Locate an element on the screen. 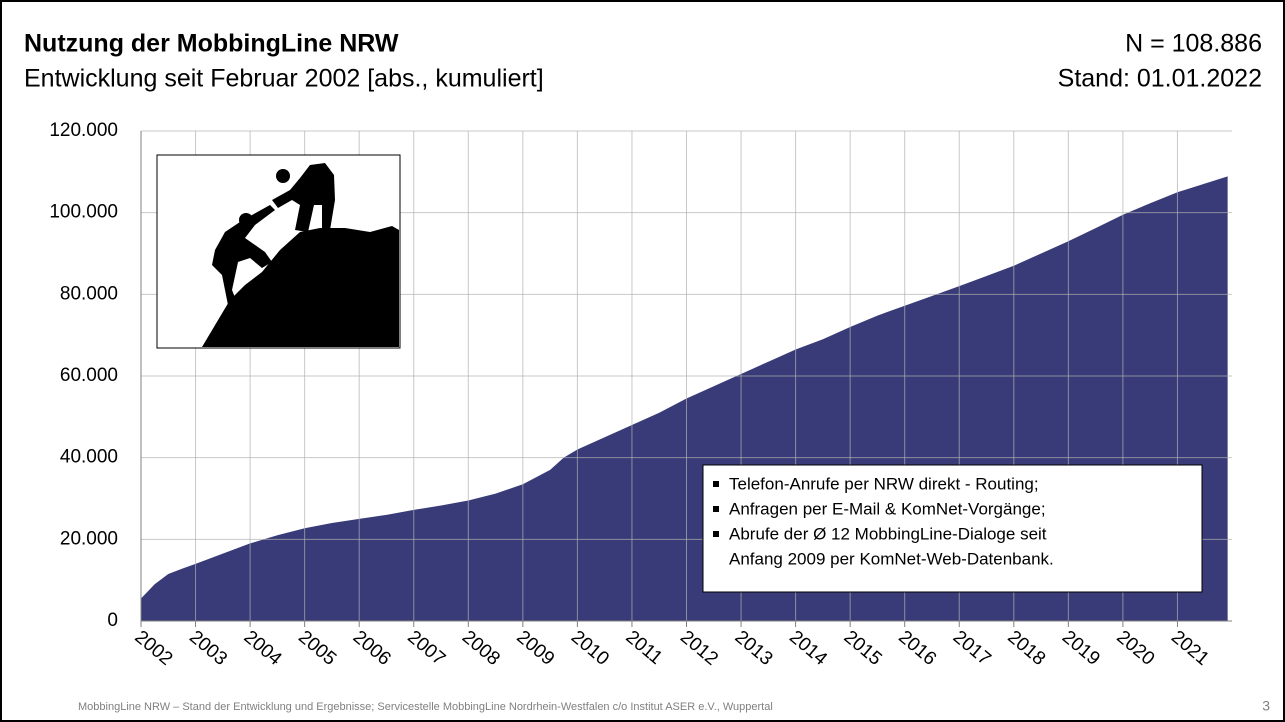 This screenshot has width=1285, height=722. legend-frame is located at coordinates (952, 528).